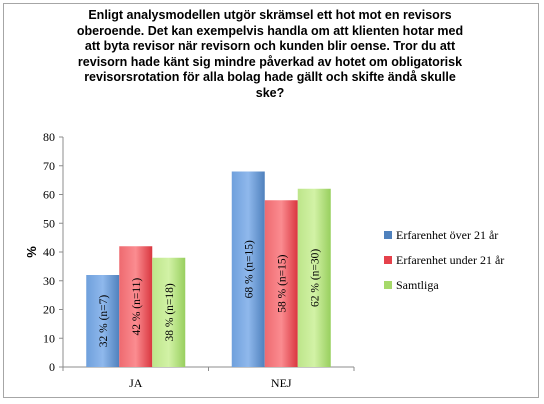 The height and width of the screenshot is (404, 544). Describe the element at coordinates (270, 92) in the screenshot. I see `chart-title-line: ske?` at that location.